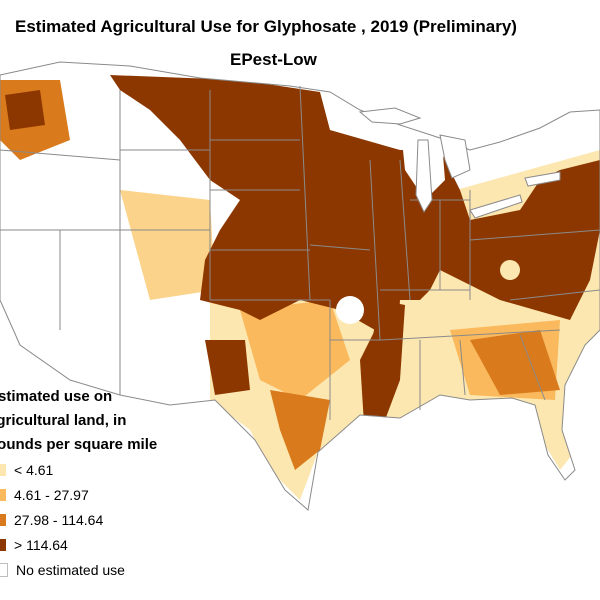 The width and height of the screenshot is (600, 600). What do you see at coordinates (79, 444) in the screenshot?
I see `legend-title-line-3: pounds per square mile` at bounding box center [79, 444].